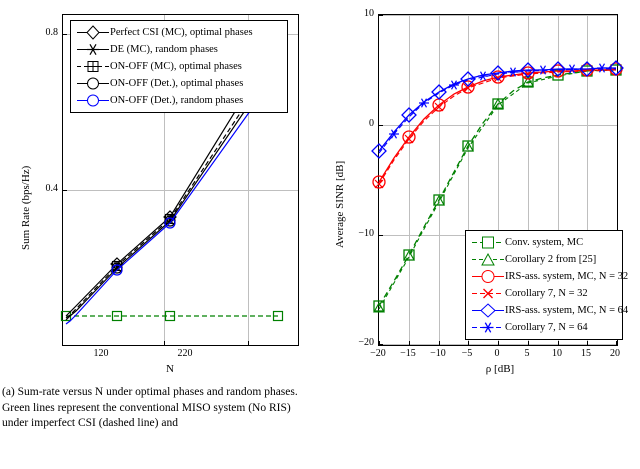 The image size is (640, 469). Describe the element at coordinates (185, 353) in the screenshot. I see `xticklabel-a-220: 220` at that location.